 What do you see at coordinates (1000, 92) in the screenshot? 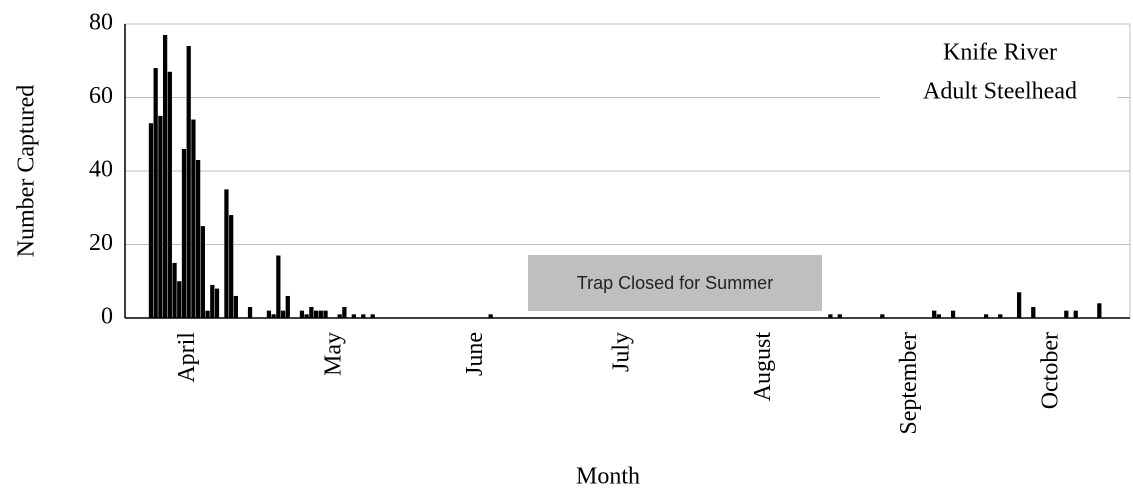
I see `annotation: Adult Steelhead` at bounding box center [1000, 92].